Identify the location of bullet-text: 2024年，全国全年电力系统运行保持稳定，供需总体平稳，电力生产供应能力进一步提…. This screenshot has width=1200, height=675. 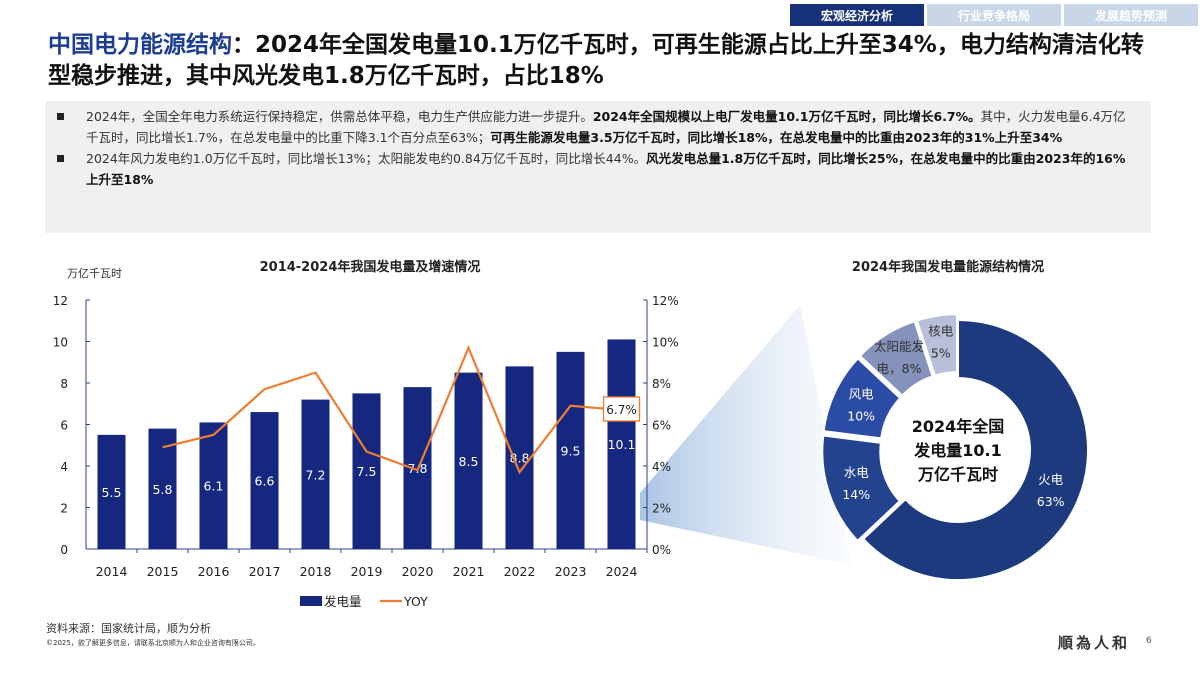
(611, 127).